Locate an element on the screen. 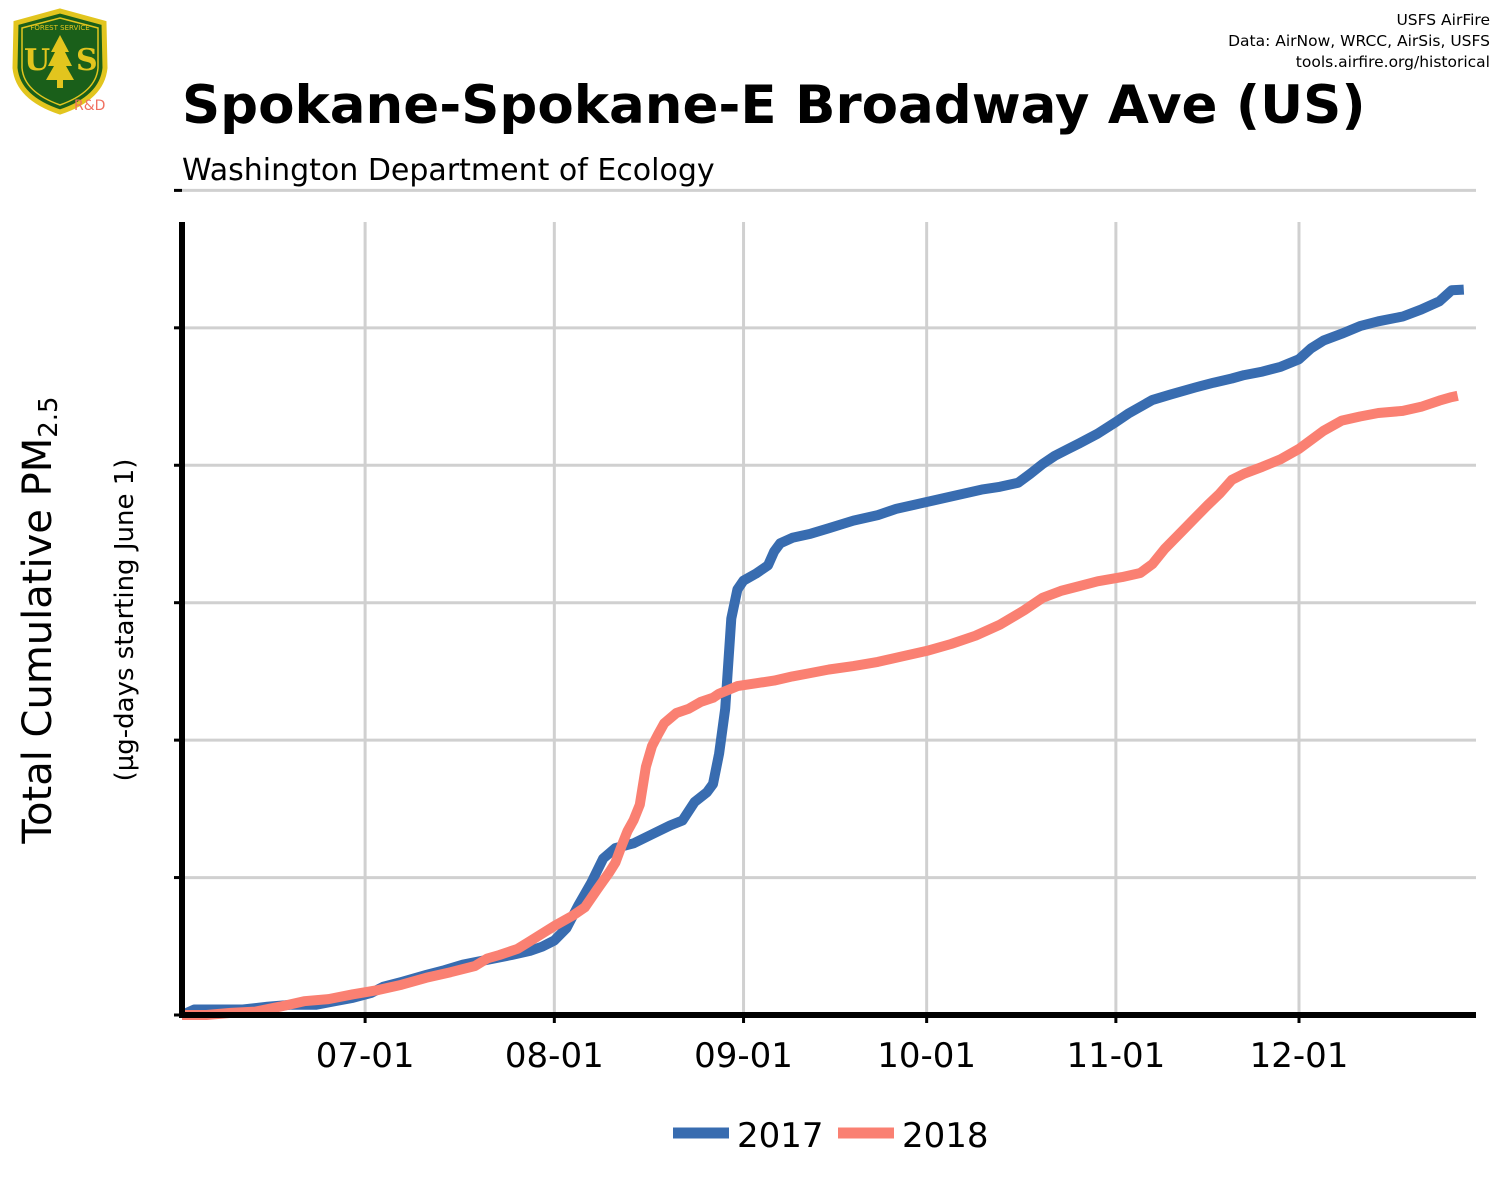 This screenshot has height=1200, width=1500. logo: U S FOREST SERVICE R&D is located at coordinates (60, 63).